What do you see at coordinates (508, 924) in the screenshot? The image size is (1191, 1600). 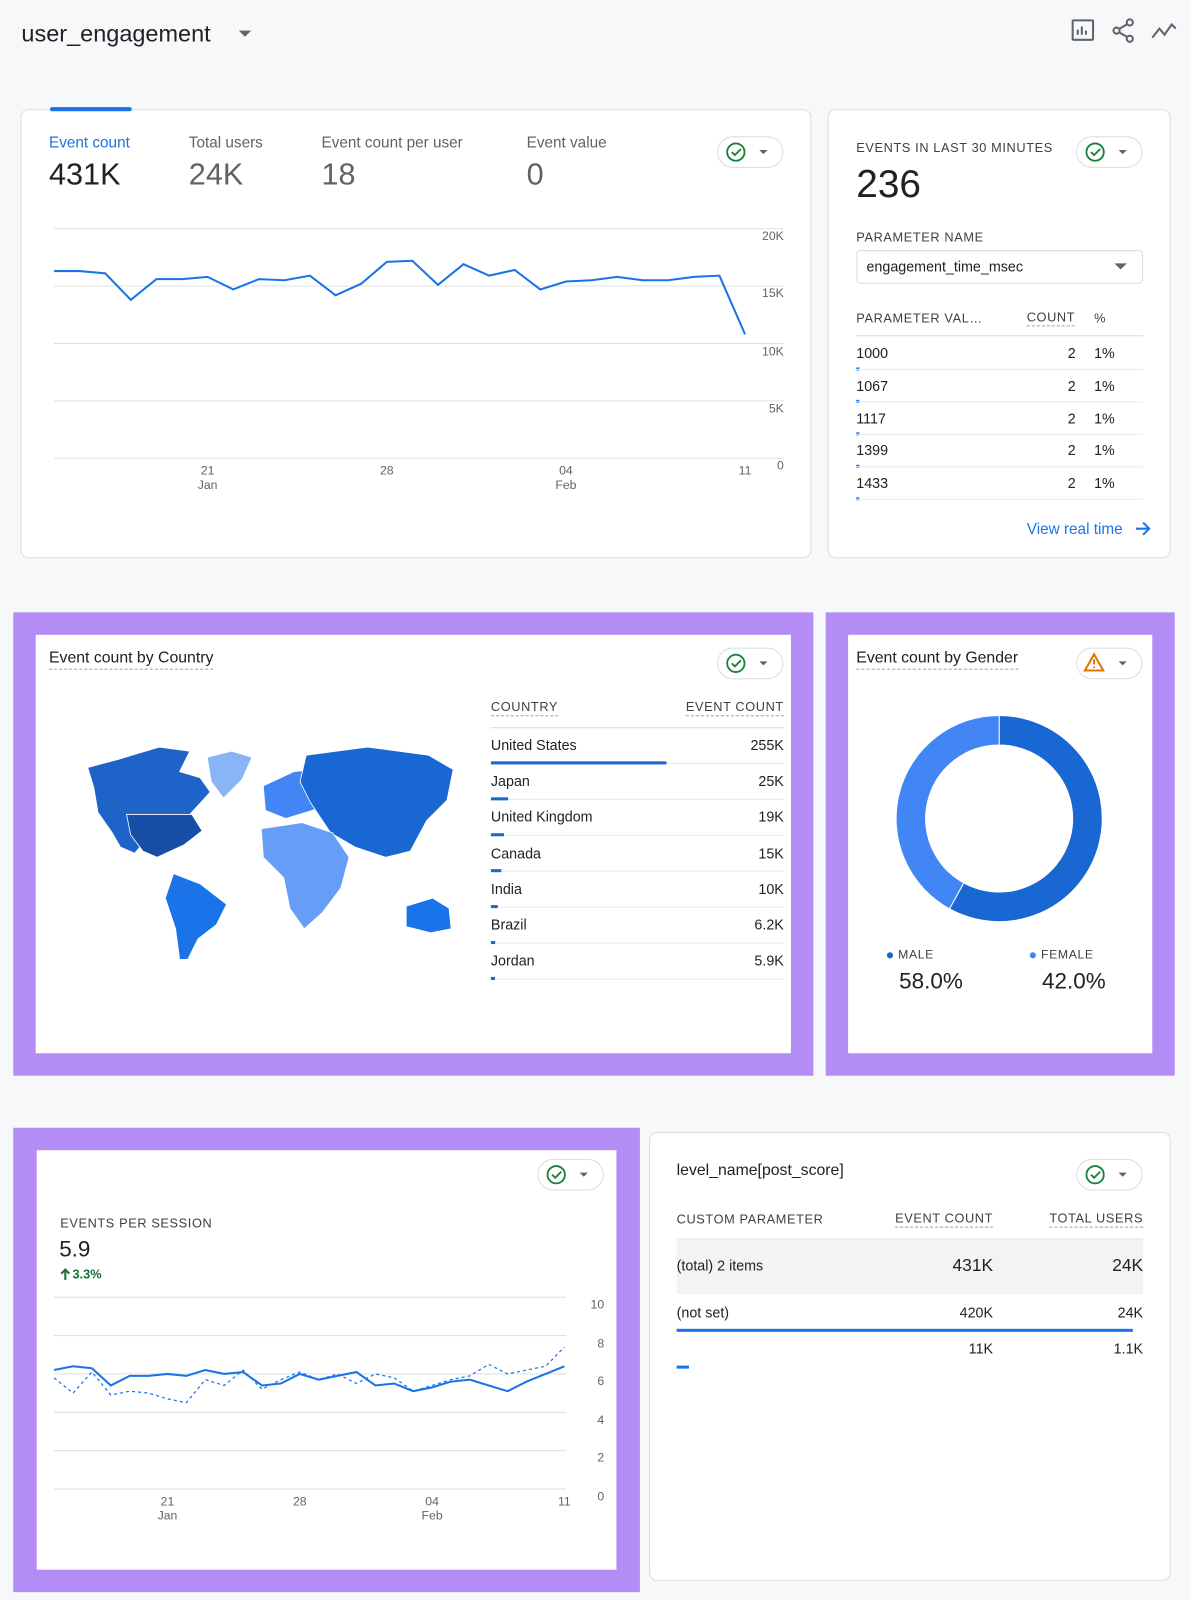 I see `country-name: Brazil` at bounding box center [508, 924].